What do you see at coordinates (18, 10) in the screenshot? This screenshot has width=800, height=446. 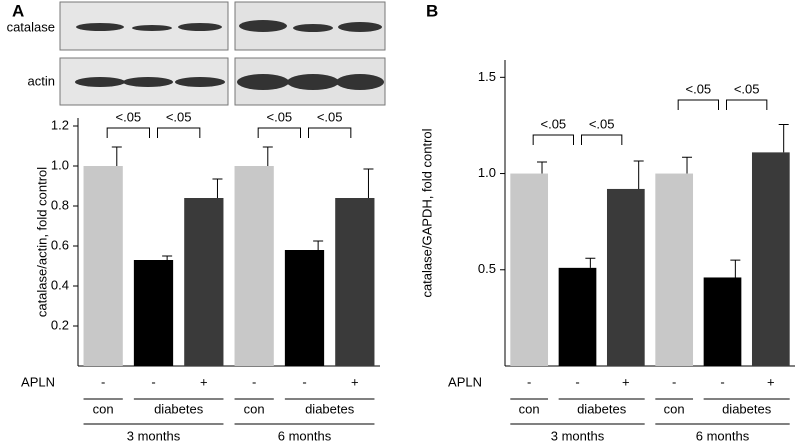 I see `panel-letter: A` at bounding box center [18, 10].